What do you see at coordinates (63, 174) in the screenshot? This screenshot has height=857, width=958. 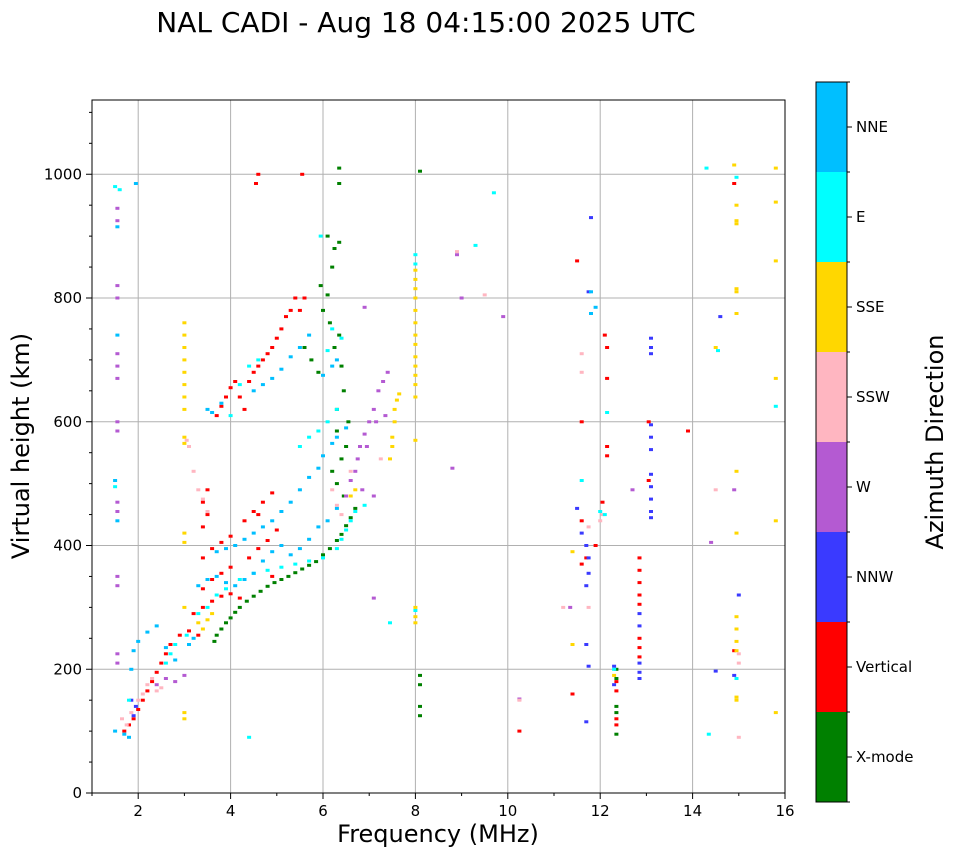 I see `y-tick-label: 1000` at bounding box center [63, 174].